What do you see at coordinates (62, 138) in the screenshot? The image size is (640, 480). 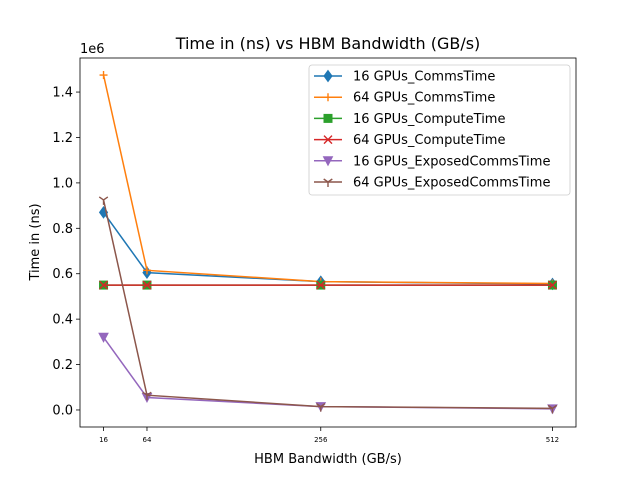 I see `y-tick-label: 1.2` at bounding box center [62, 138].